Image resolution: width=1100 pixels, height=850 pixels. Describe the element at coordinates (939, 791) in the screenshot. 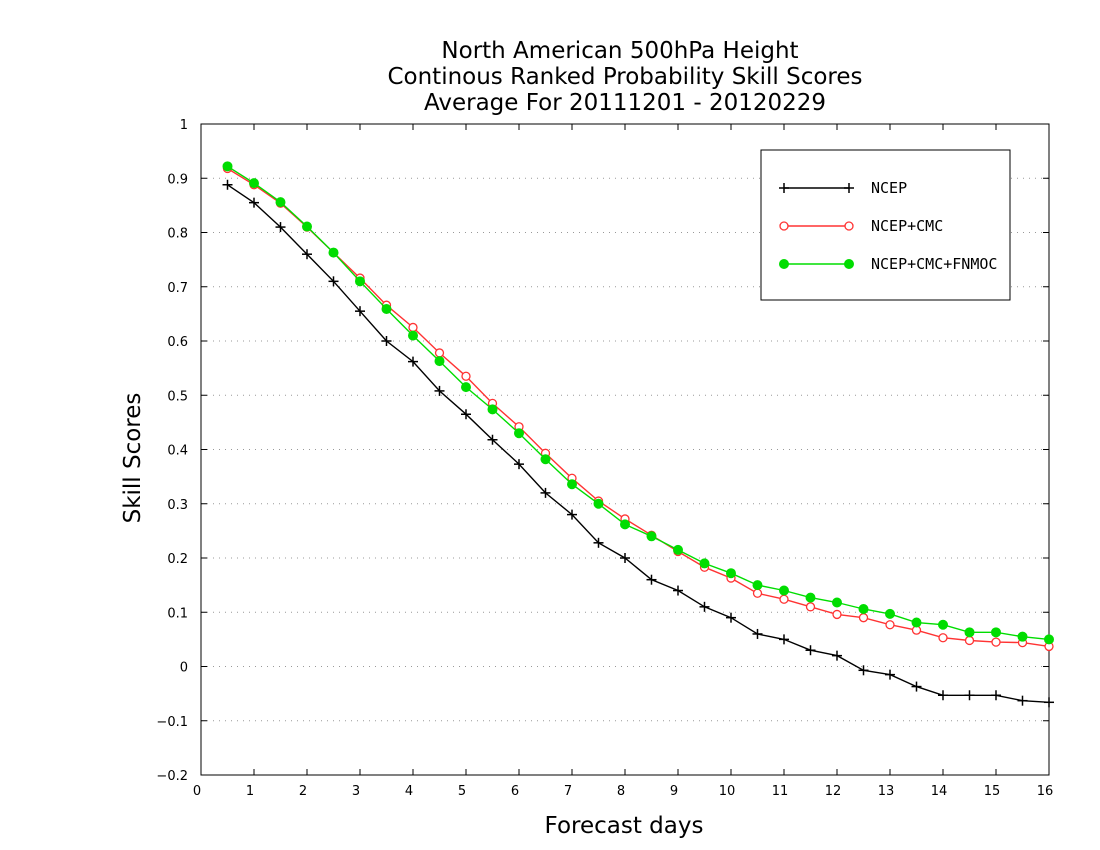

I see `x-tick-label: 14` at that location.